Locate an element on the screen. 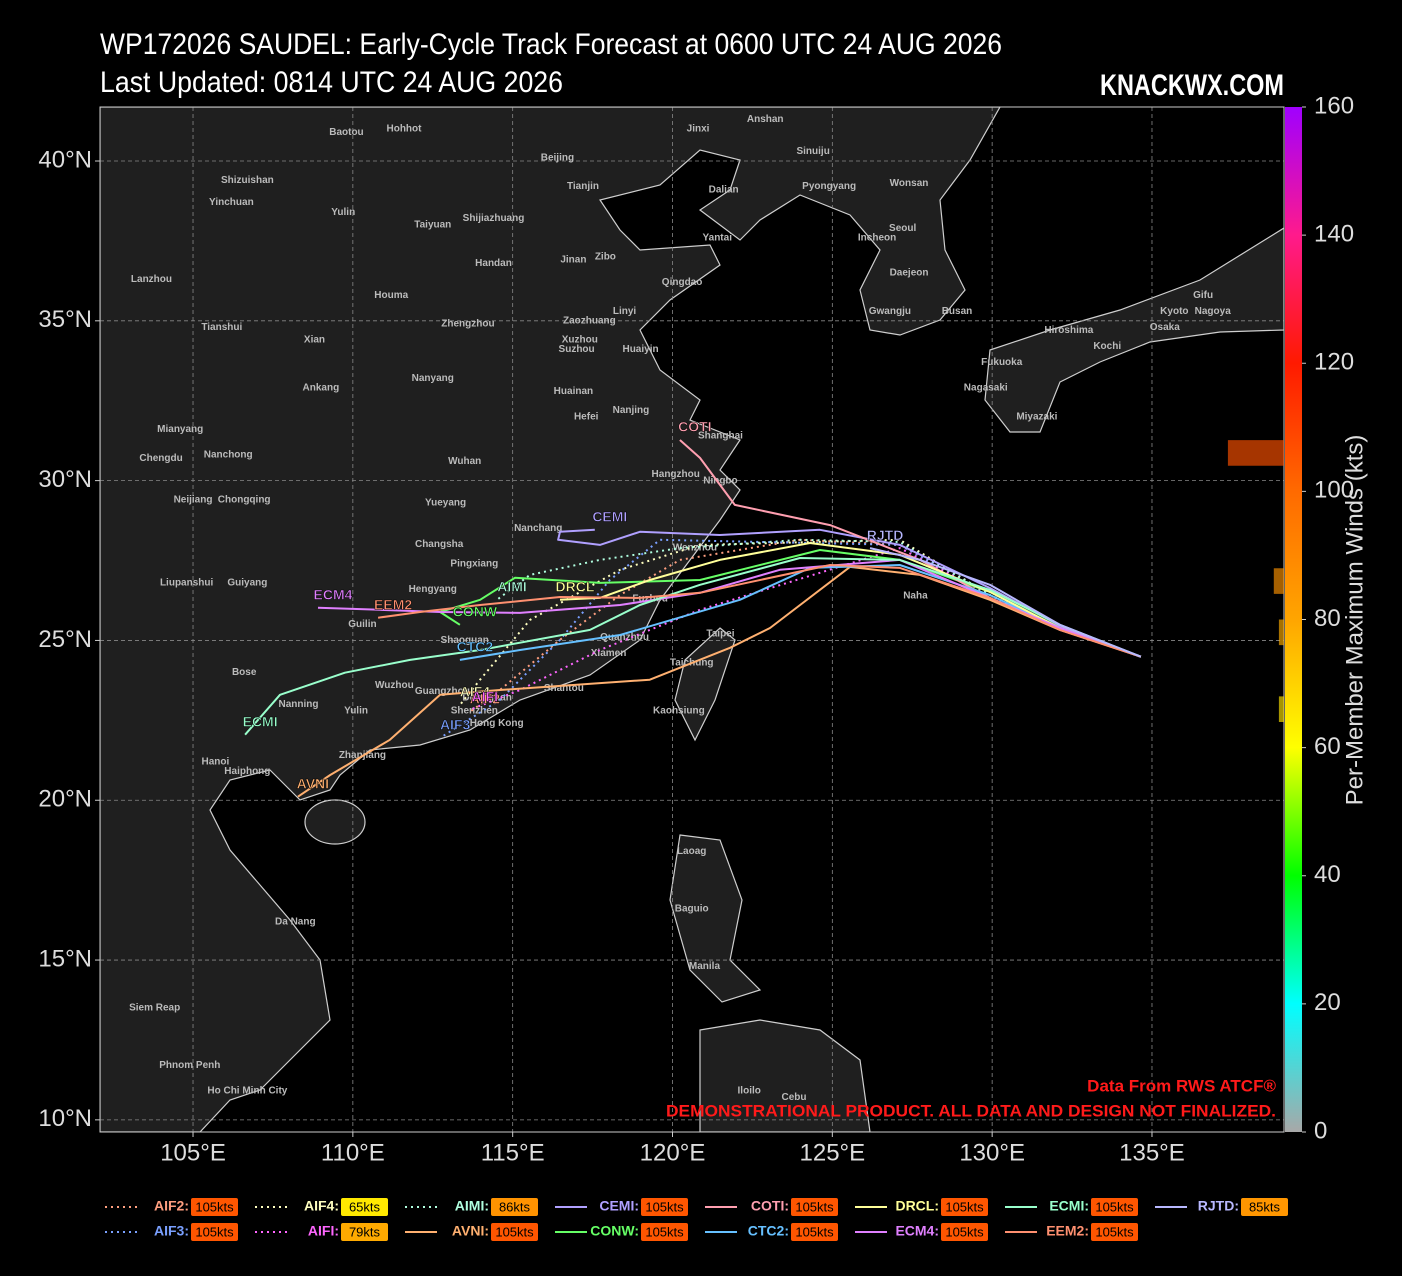 The height and width of the screenshot is (1276, 1402). city-label: Nanjing is located at coordinates (631, 410).